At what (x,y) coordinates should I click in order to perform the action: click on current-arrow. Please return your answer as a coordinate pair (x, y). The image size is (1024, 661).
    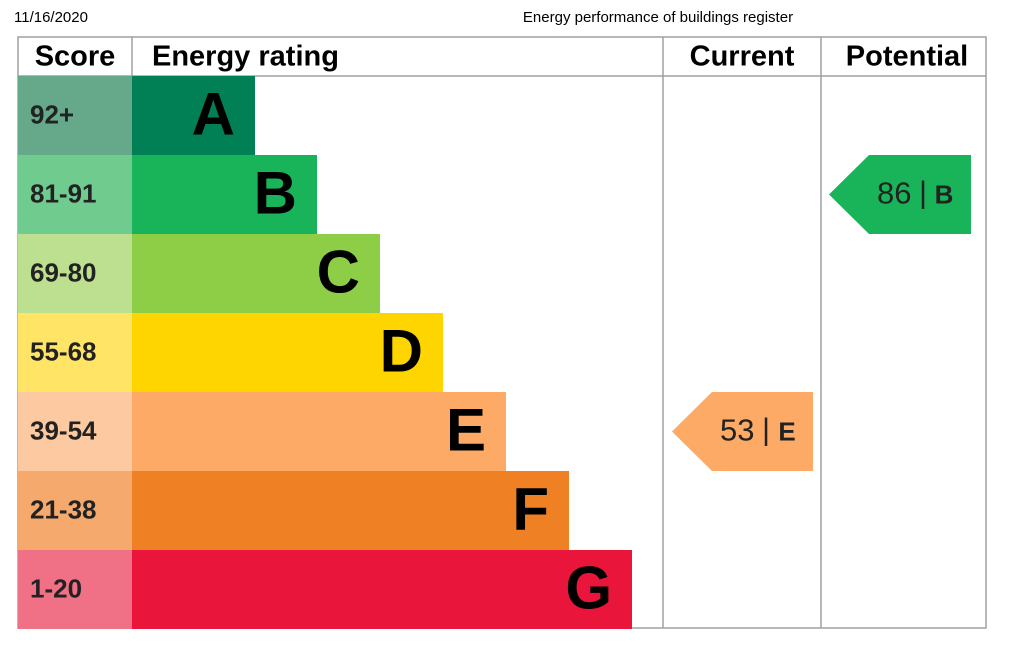
    Looking at the image, I should click on (742, 431).